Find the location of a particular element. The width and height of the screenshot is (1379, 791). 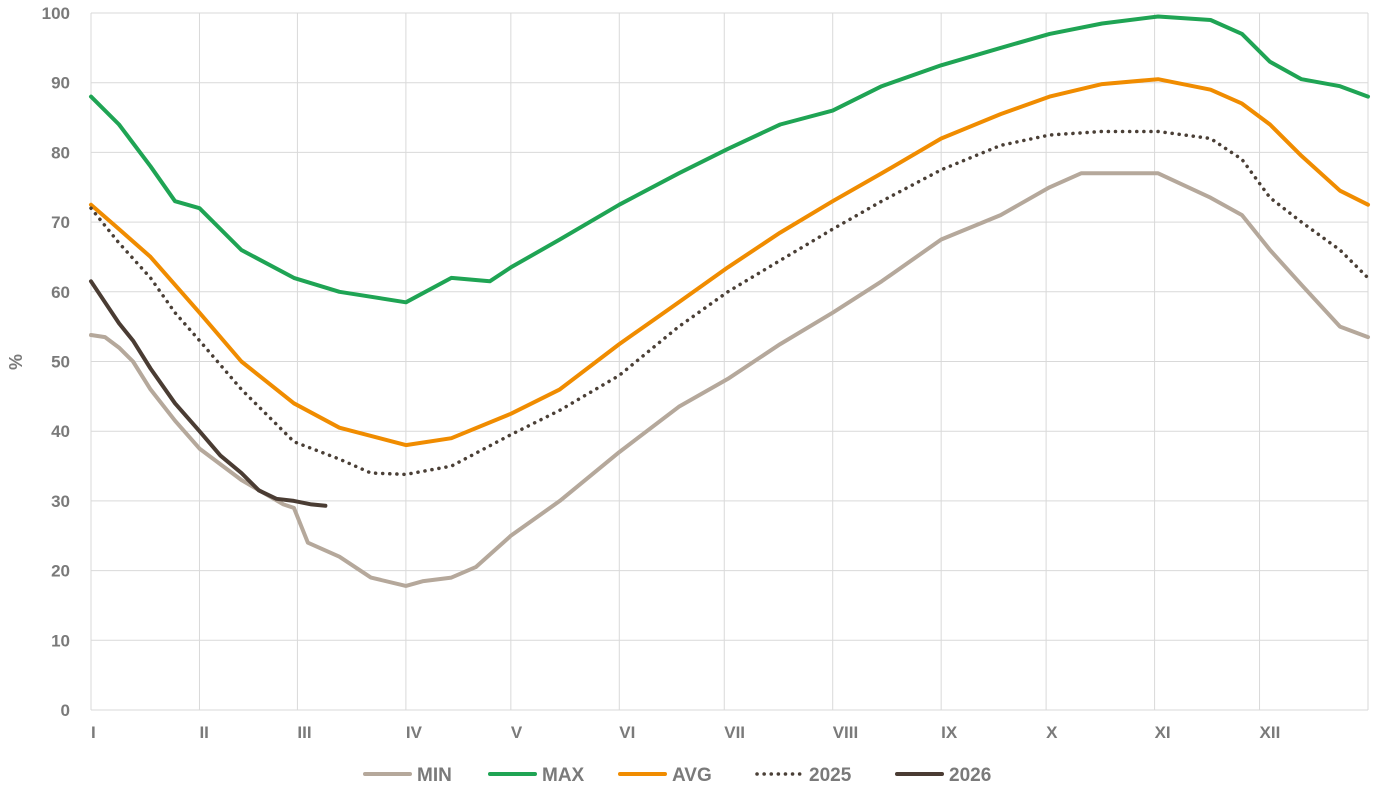

x-tick-label: XI is located at coordinates (1163, 732).